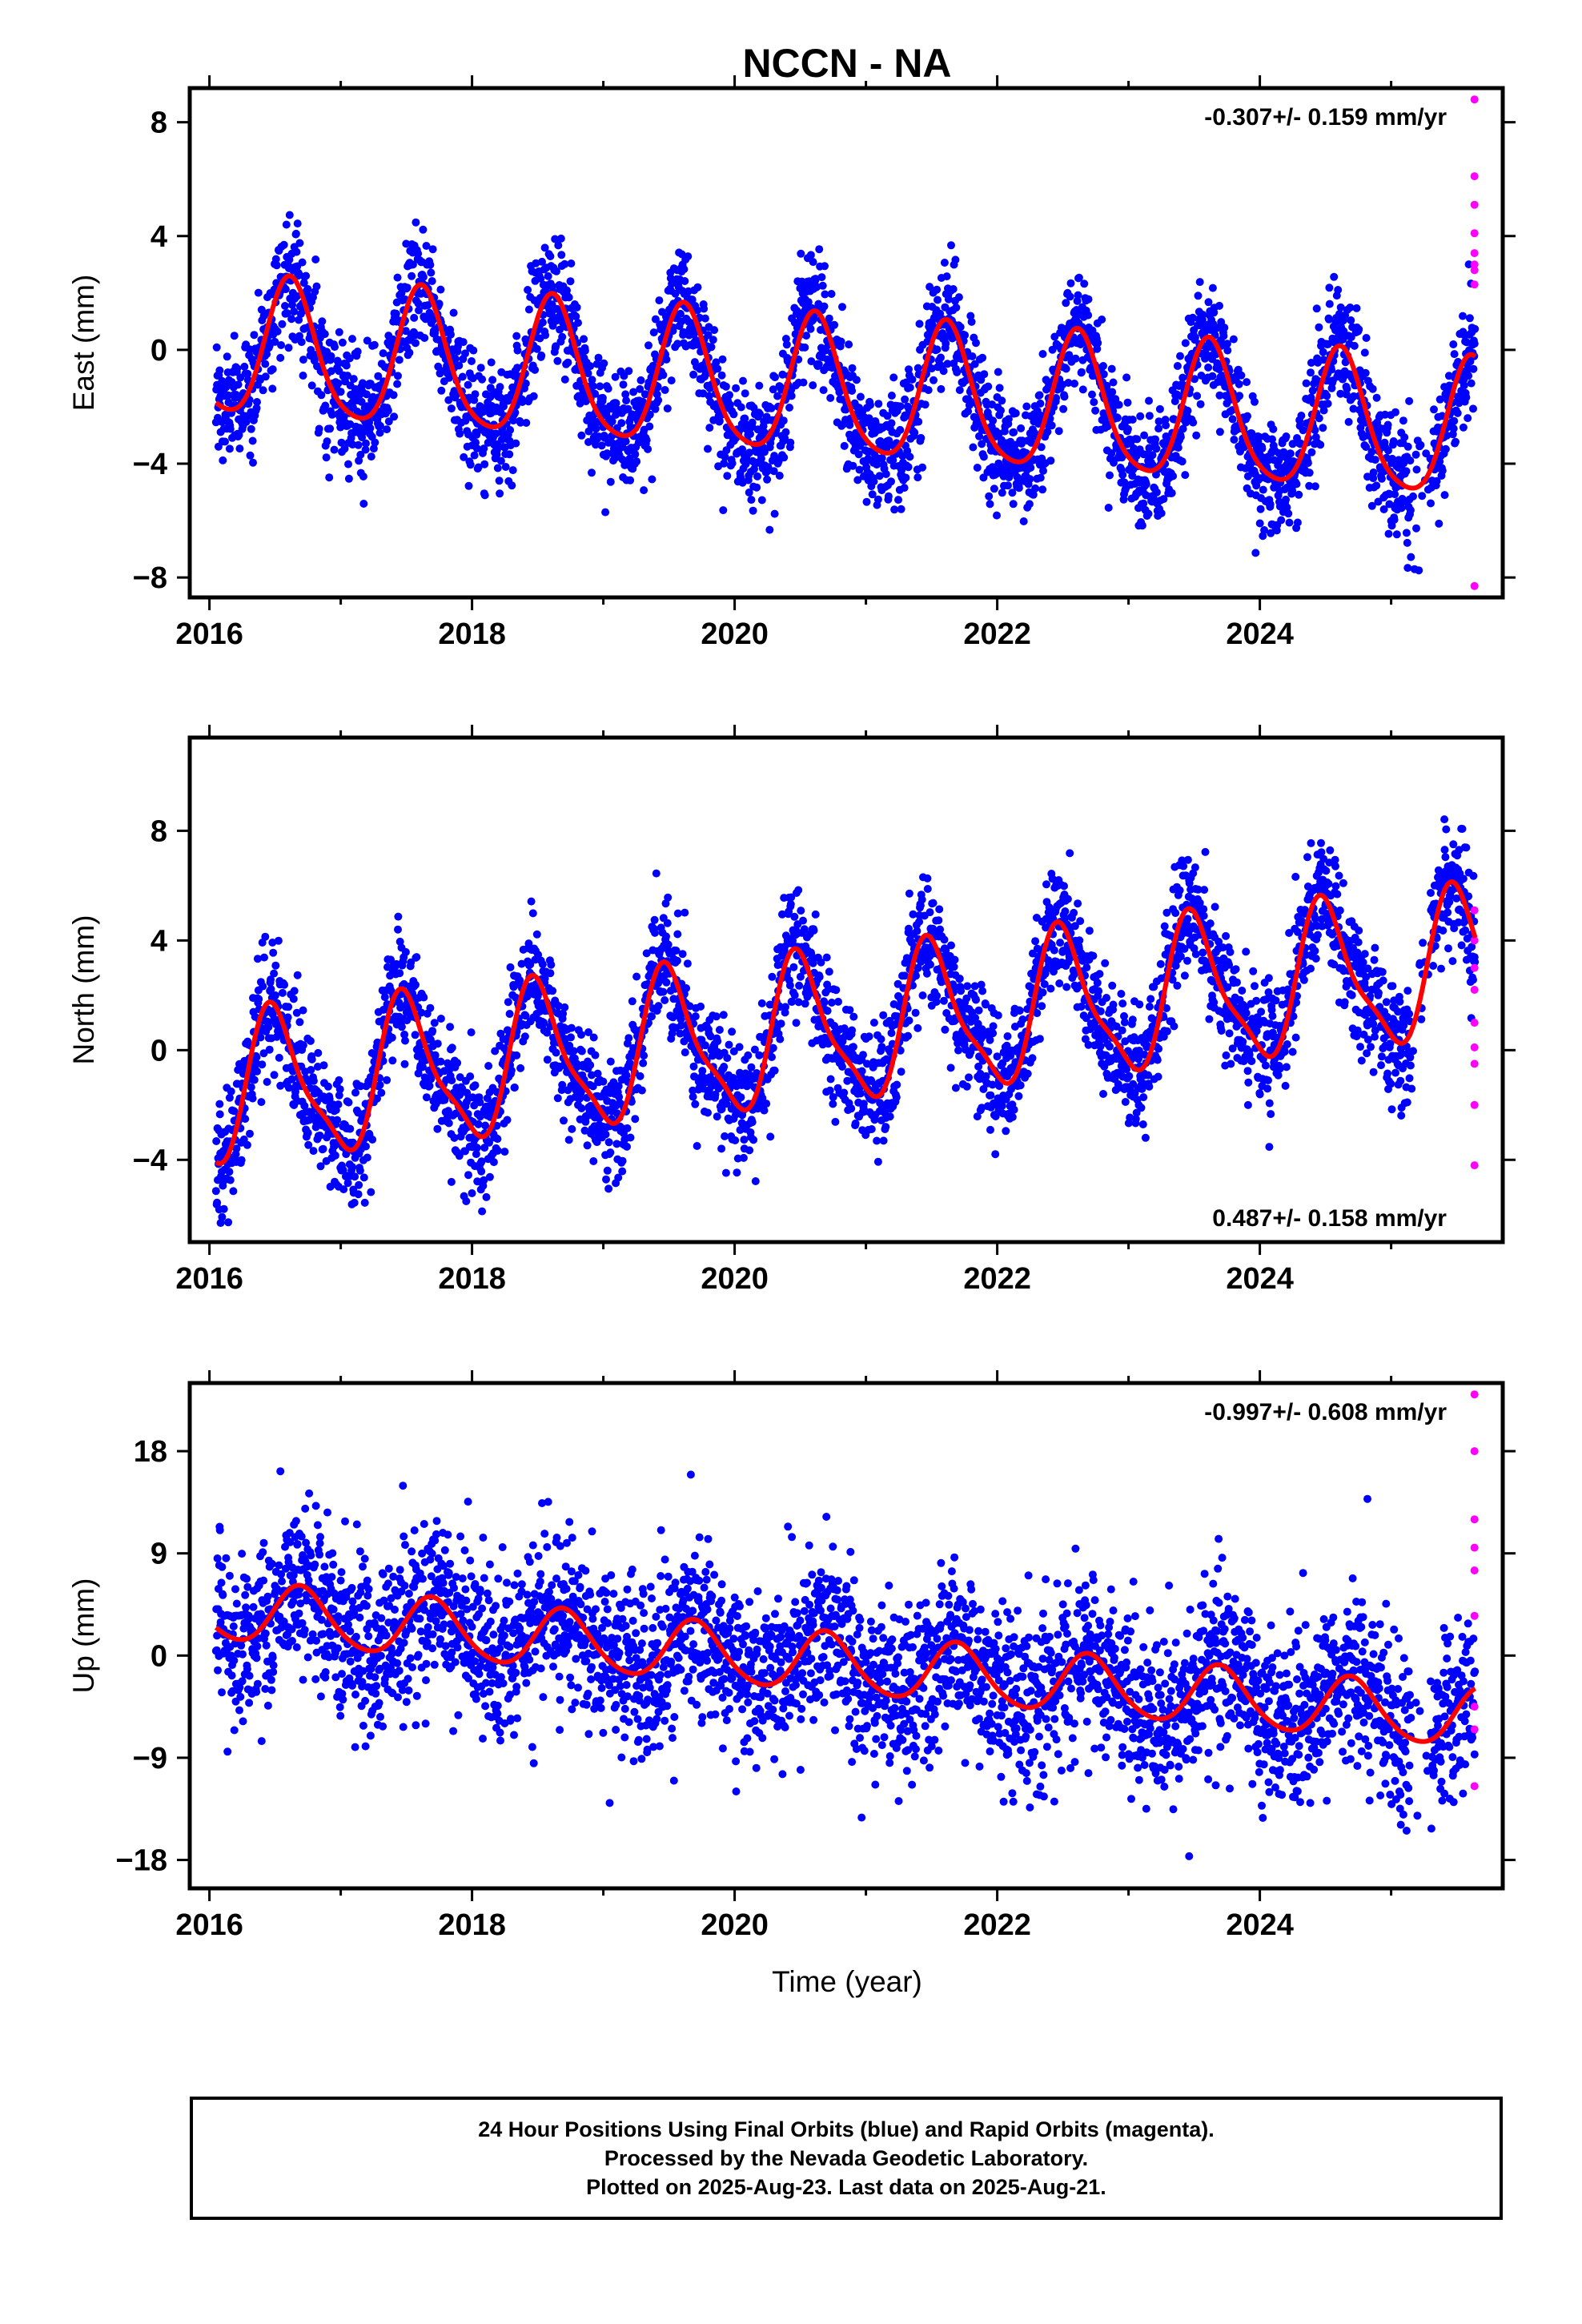  I want to click on y-tick-label: 8, so click(159, 123).